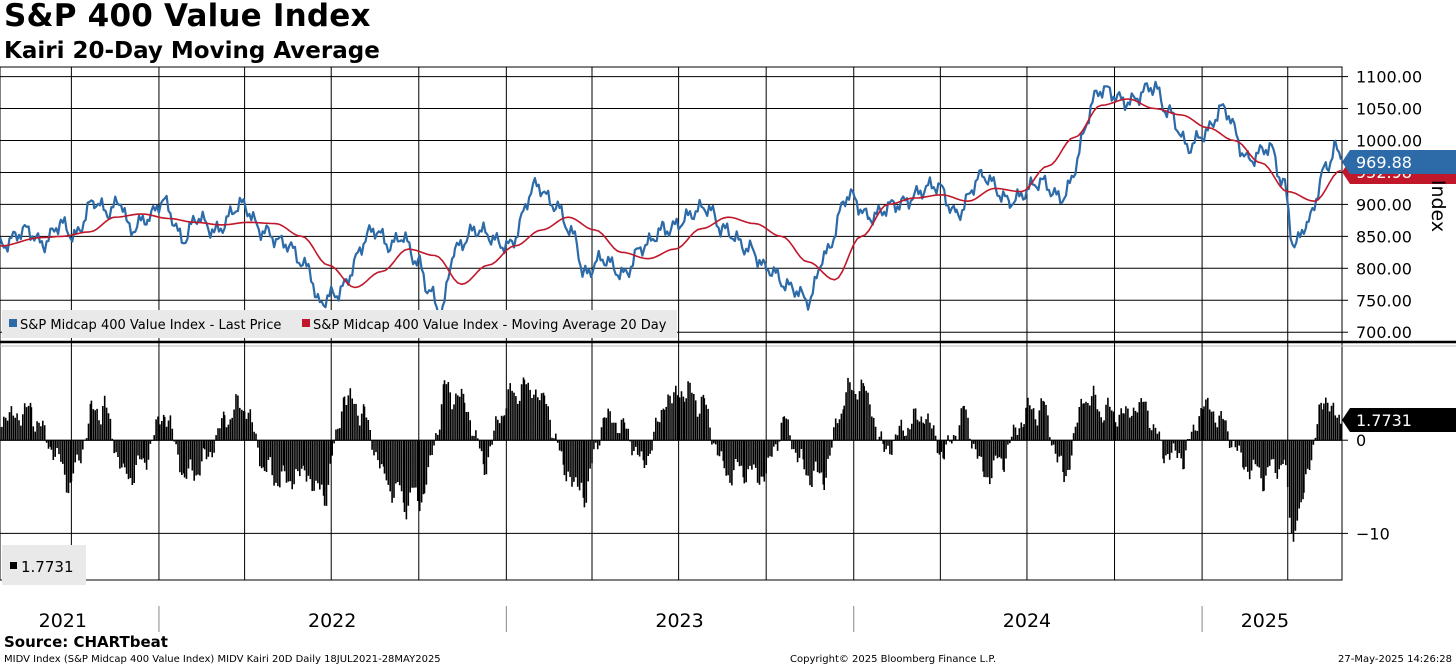  I want to click on y-tick-label-kairi: −10, so click(1373, 533).